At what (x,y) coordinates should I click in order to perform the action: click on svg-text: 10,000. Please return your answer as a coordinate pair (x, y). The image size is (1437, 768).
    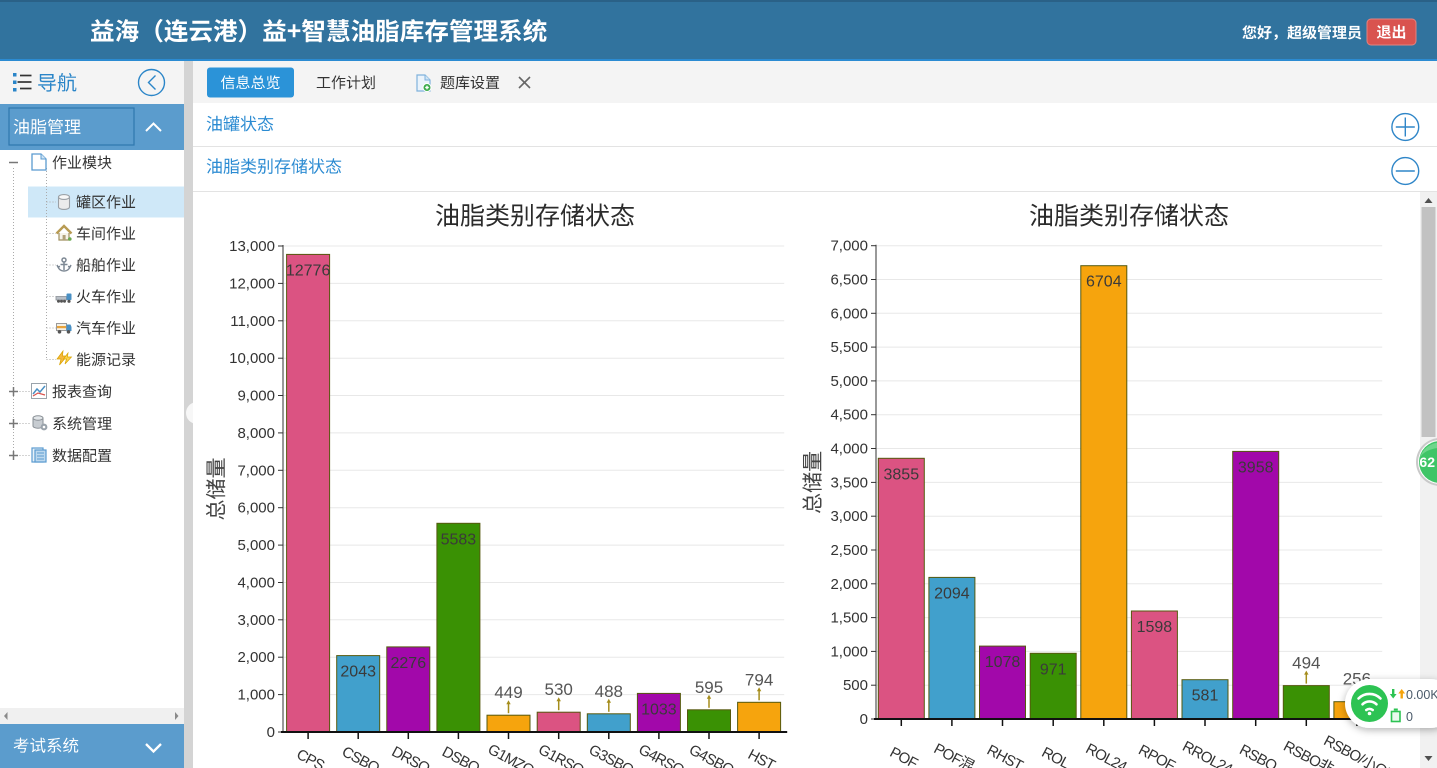
    Looking at the image, I should click on (252, 358).